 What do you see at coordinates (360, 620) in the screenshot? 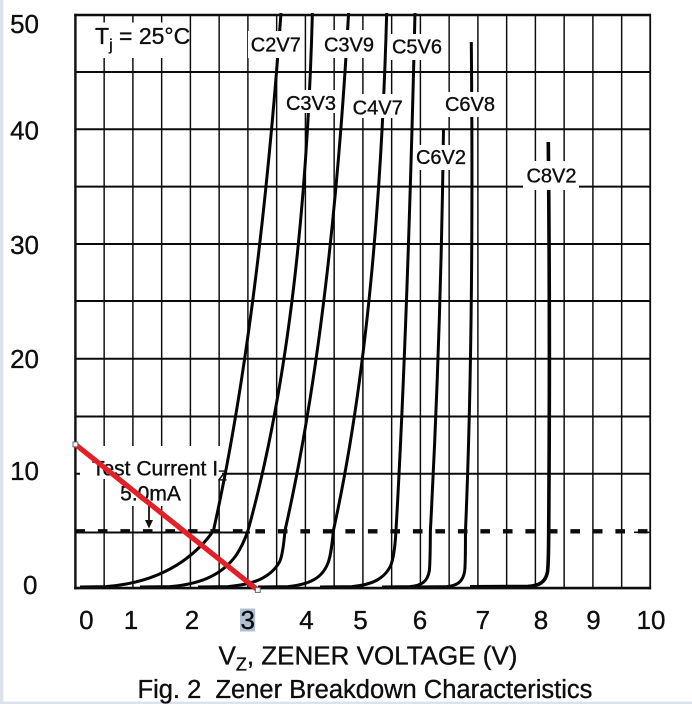
I see `svg-text: 5` at bounding box center [360, 620].